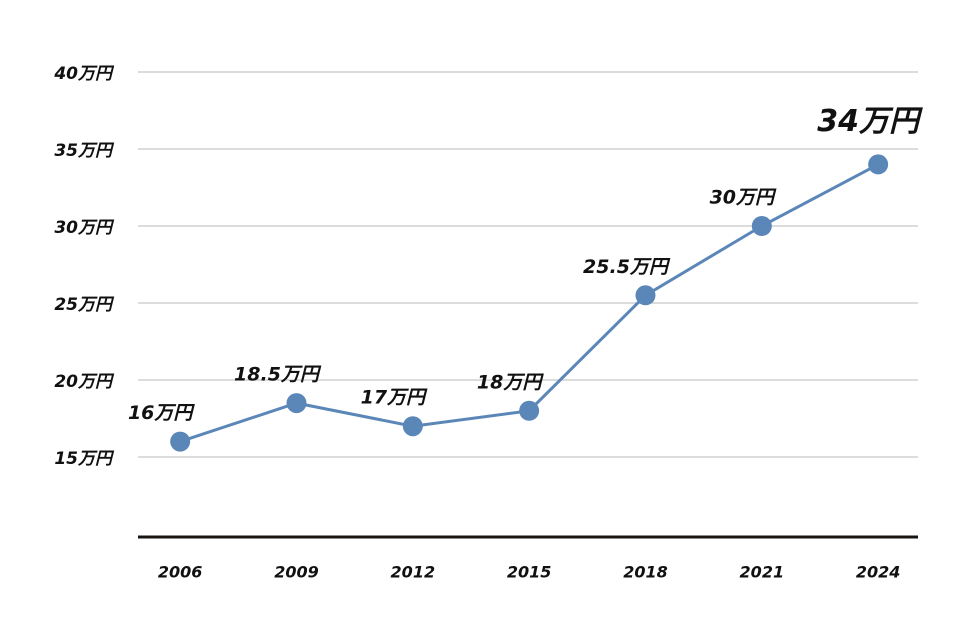 Image resolution: width=960 pixels, height=618 pixels. Describe the element at coordinates (84, 74) in the screenshot. I see `y-tick-label: 40万円` at that location.